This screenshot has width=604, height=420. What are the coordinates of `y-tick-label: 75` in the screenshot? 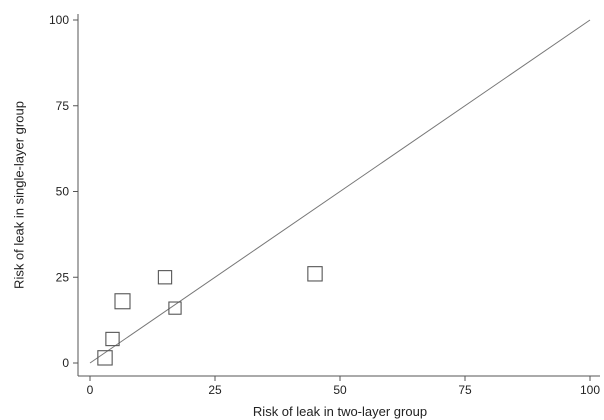 It's located at (63, 106).